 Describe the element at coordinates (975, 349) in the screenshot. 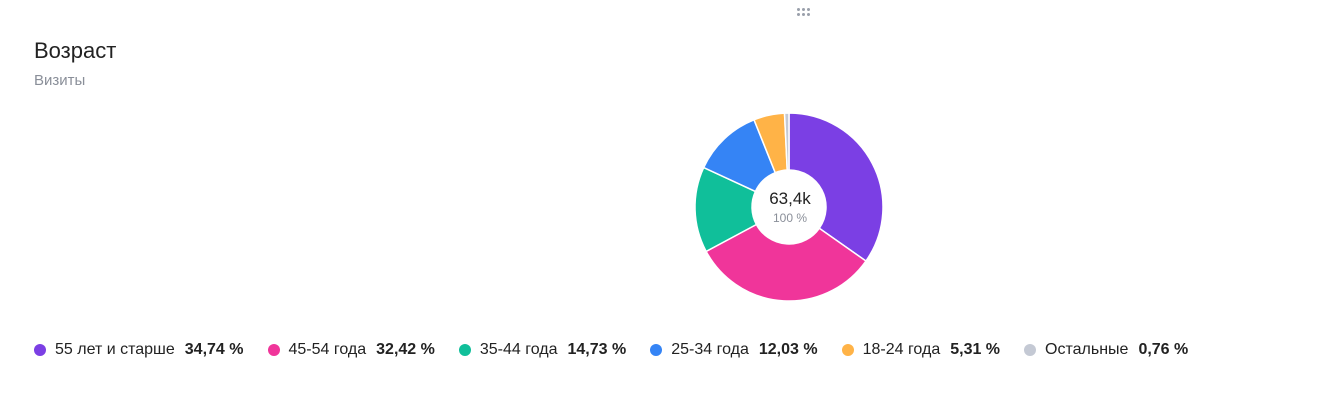

I see `legend-value: 5,31 %` at that location.